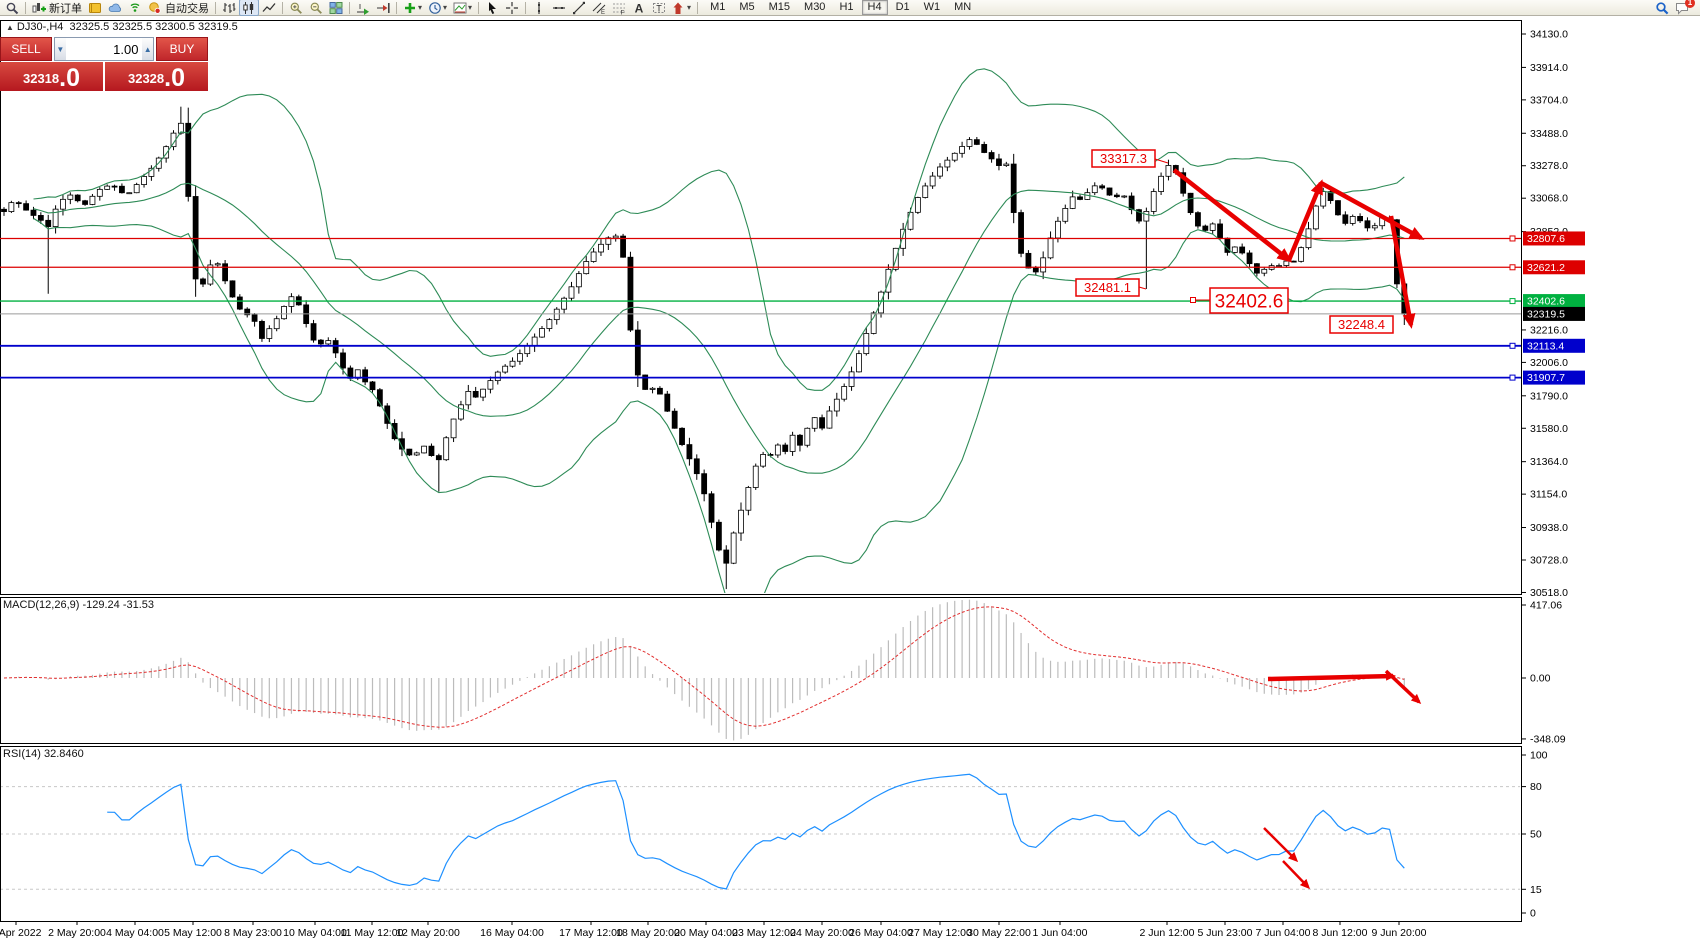  I want to click on arrows-button: ▾, so click(681, 8).